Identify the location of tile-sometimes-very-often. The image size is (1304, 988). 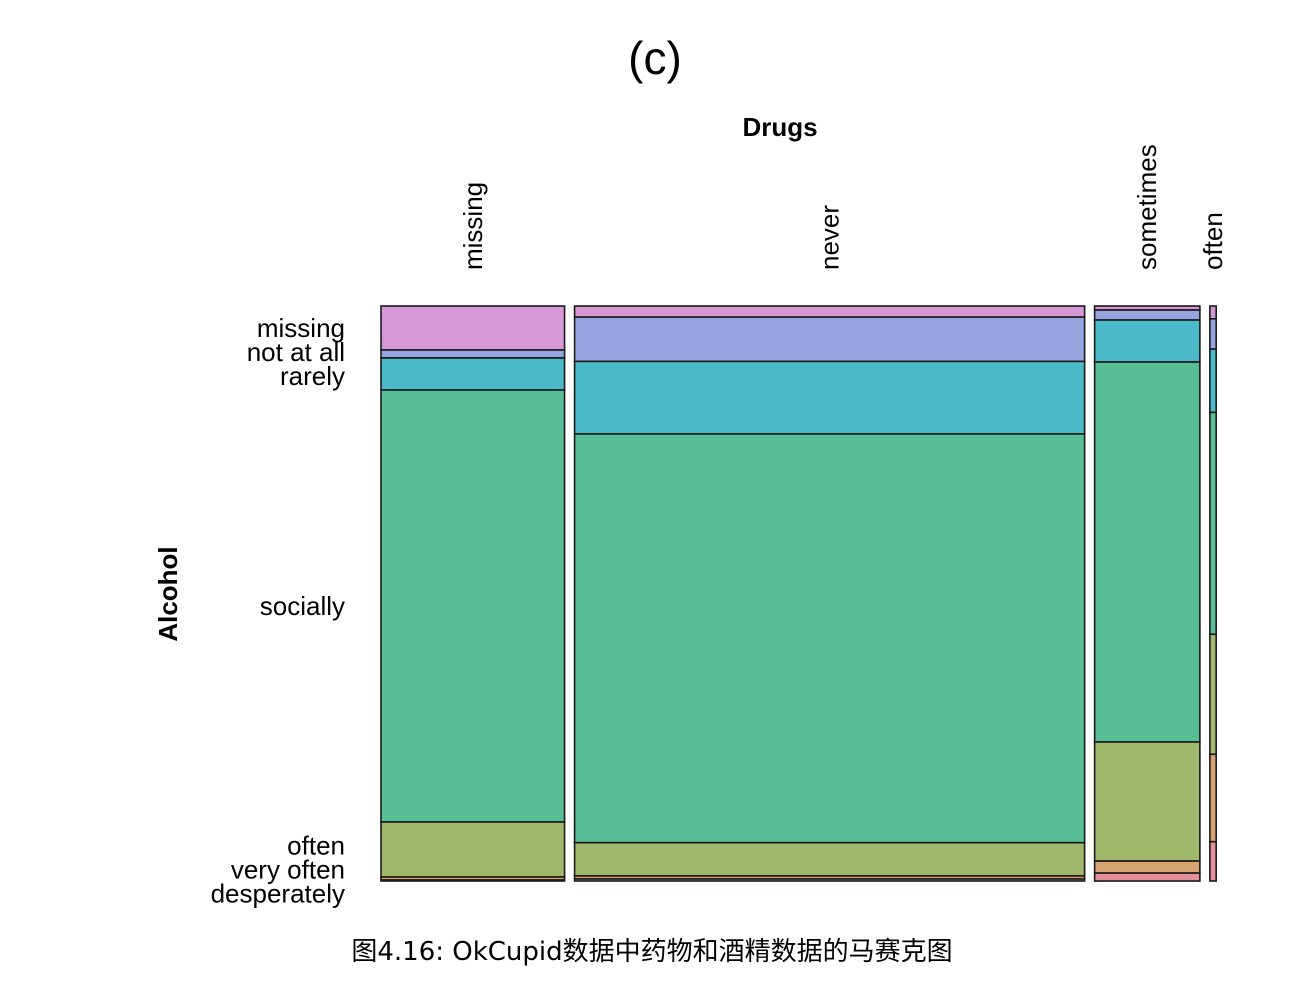
(1147, 867).